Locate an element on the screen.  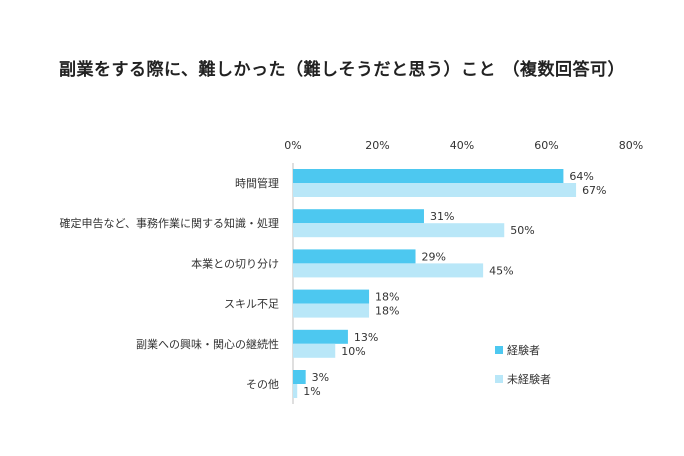
x-tick-label: 80% is located at coordinates (631, 145).